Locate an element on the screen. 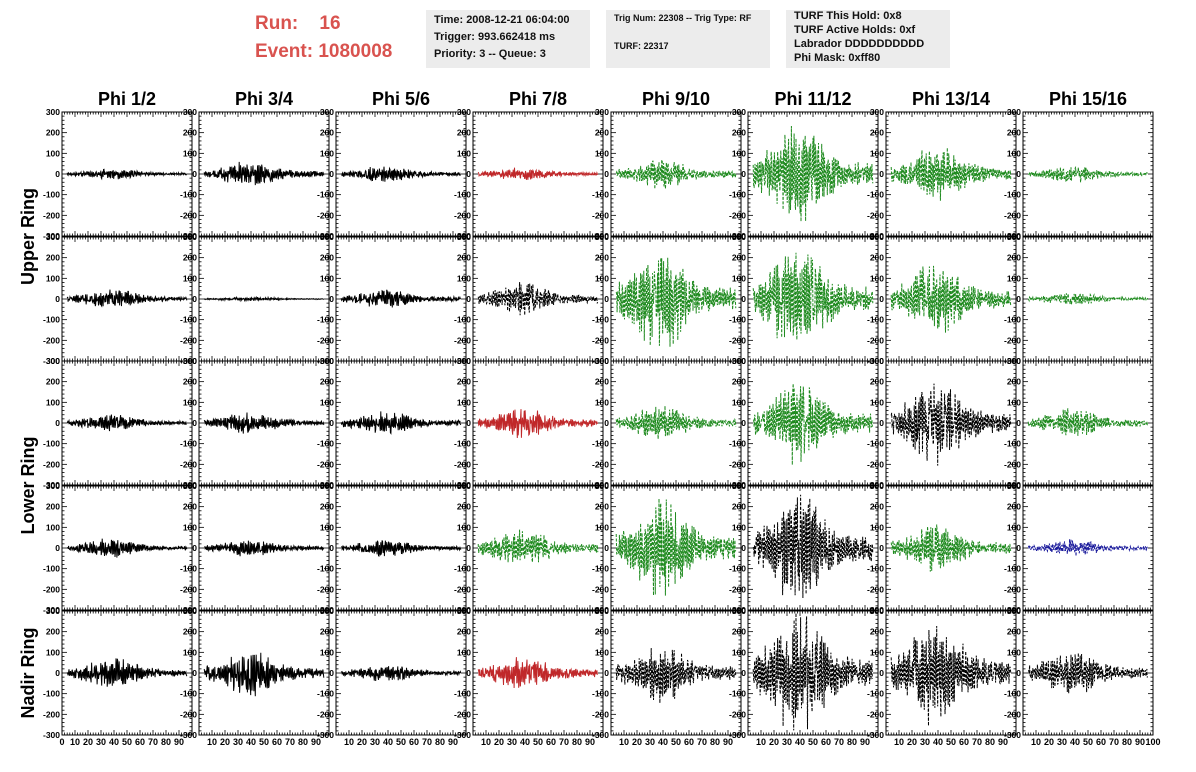  ring-label: Lower Ring is located at coordinates (28, 486).